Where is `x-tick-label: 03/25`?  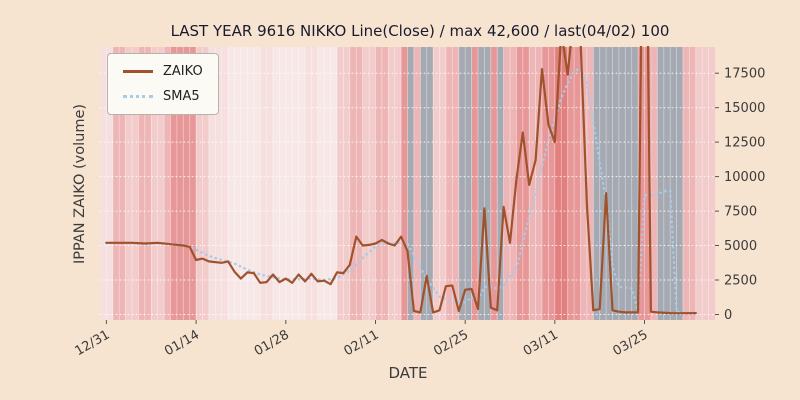
x-tick-label: 03/25 is located at coordinates (631, 343).